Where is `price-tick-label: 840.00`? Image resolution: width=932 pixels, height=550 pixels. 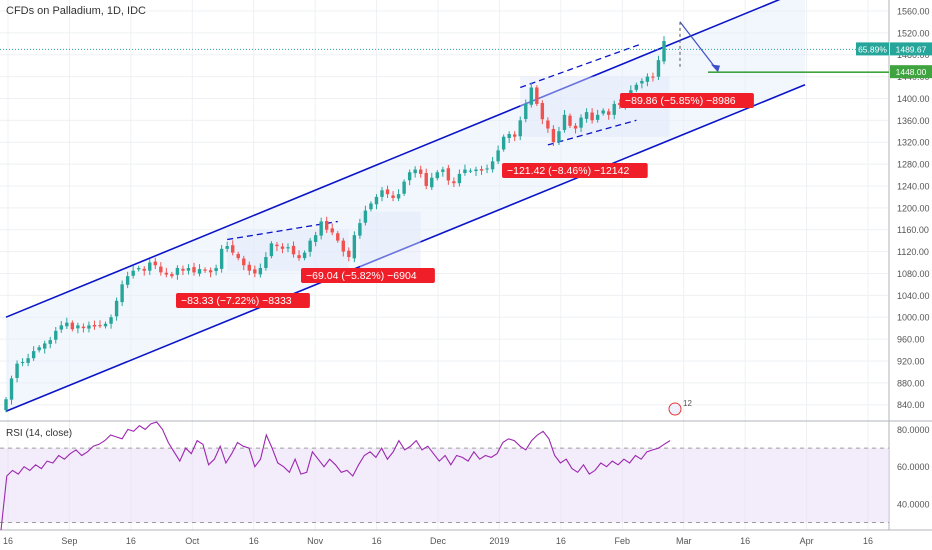
price-tick-label: 840.00 is located at coordinates (911, 405).